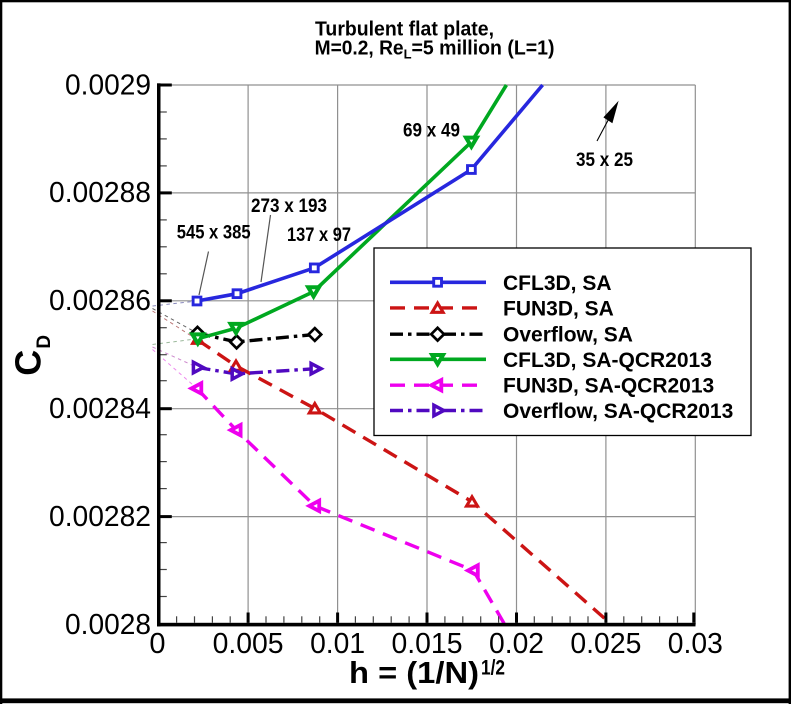  I want to click on svg-text: 0.0029, so click(108, 85).